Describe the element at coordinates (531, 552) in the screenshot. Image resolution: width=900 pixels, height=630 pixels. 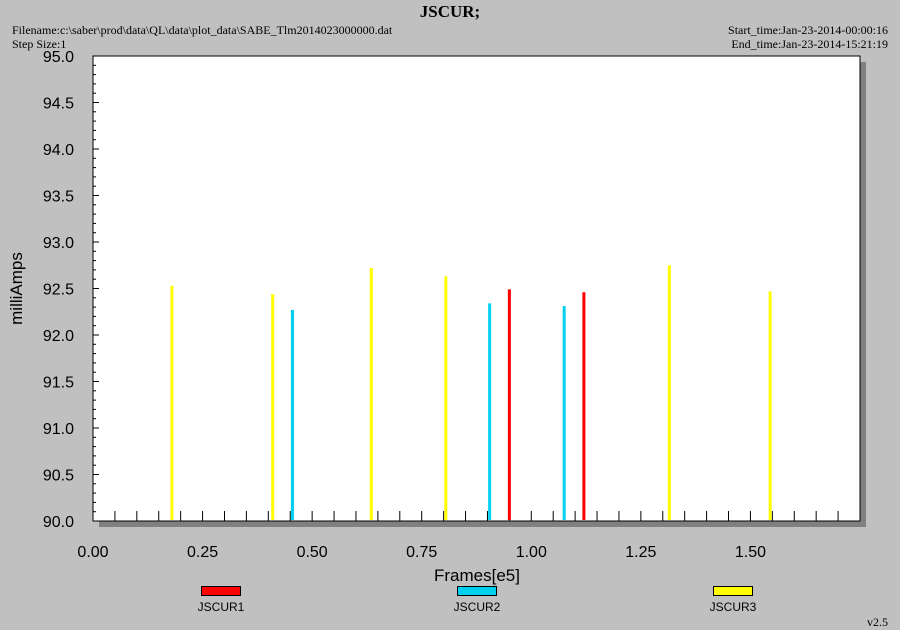
I see `x-tick-label: 1.00` at that location.